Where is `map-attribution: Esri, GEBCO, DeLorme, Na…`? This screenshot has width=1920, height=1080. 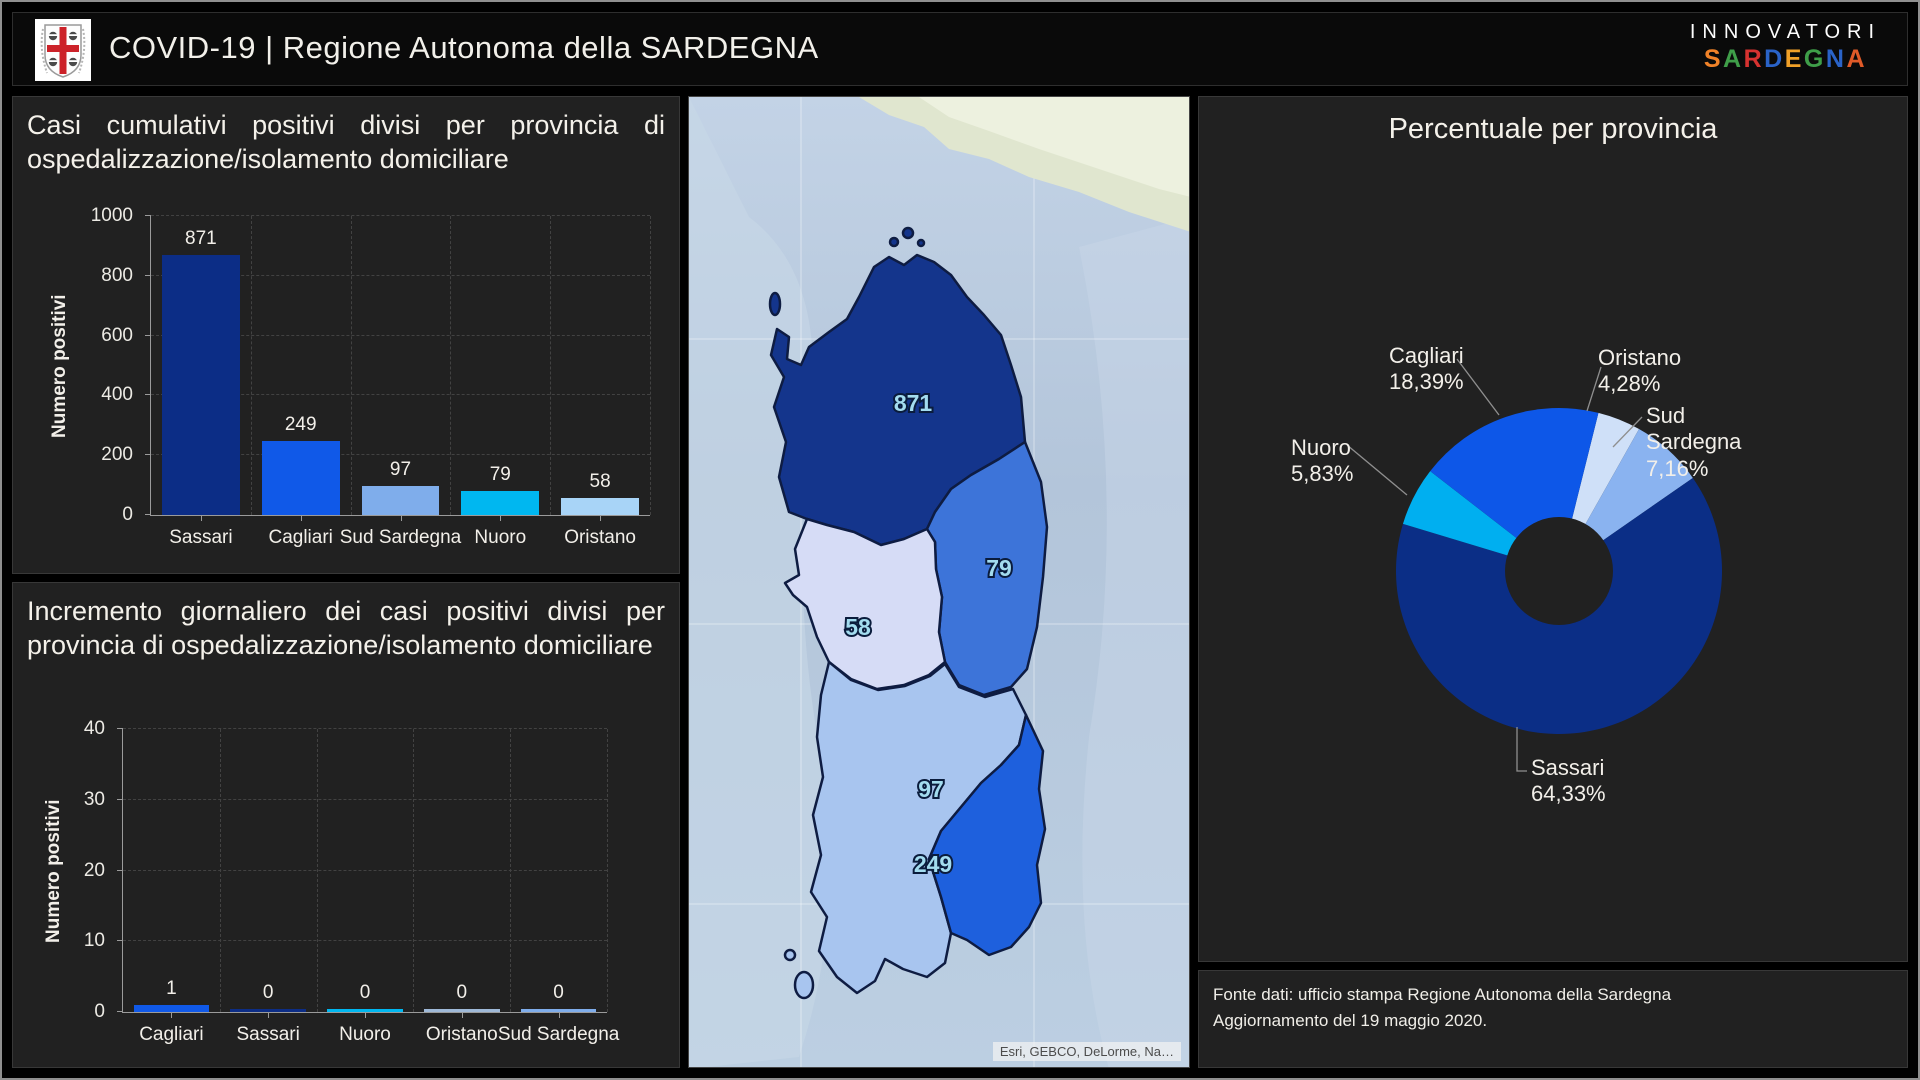 map-attribution: Esri, GEBCO, DeLorme, Na… is located at coordinates (1086, 1051).